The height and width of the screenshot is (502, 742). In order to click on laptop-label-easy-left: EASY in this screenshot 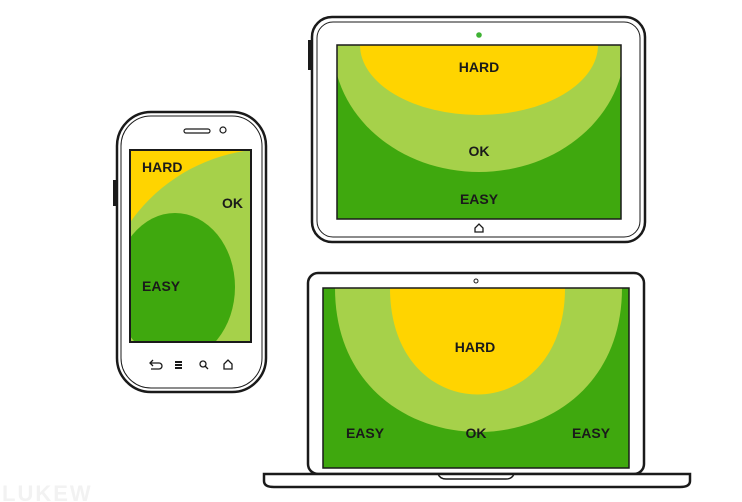, I will do `click(365, 433)`.